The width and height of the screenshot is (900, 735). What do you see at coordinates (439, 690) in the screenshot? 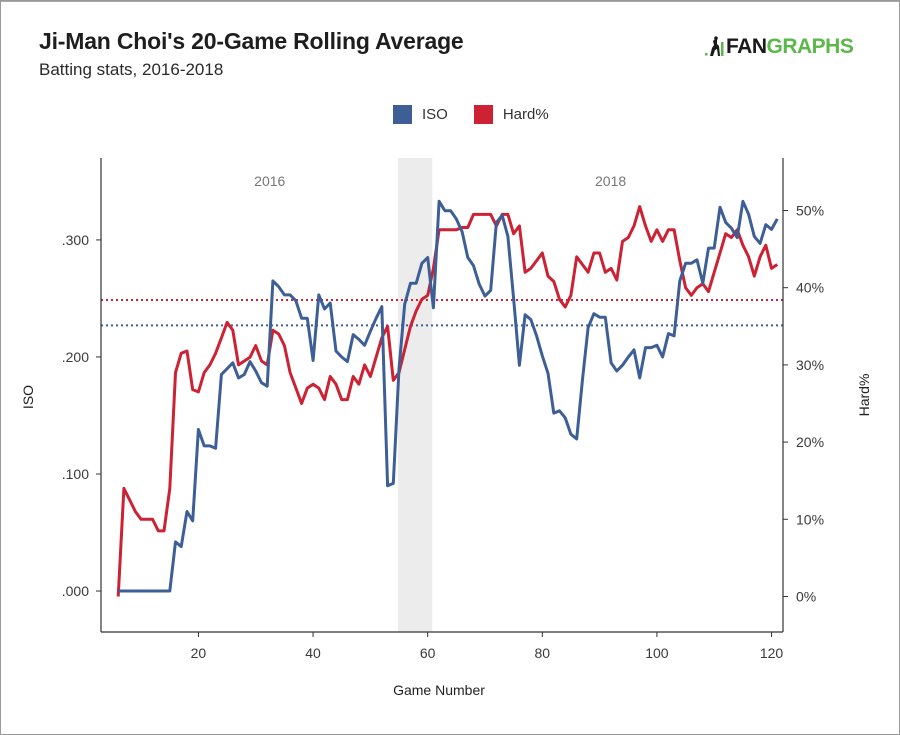
I see `x-axis-title: Game Number` at bounding box center [439, 690].